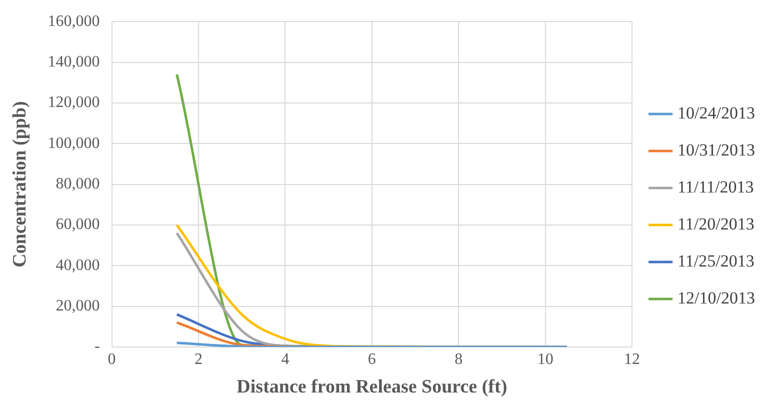 Image resolution: width=770 pixels, height=408 pixels. I want to click on y-tick-label: 140,000, so click(74, 61).